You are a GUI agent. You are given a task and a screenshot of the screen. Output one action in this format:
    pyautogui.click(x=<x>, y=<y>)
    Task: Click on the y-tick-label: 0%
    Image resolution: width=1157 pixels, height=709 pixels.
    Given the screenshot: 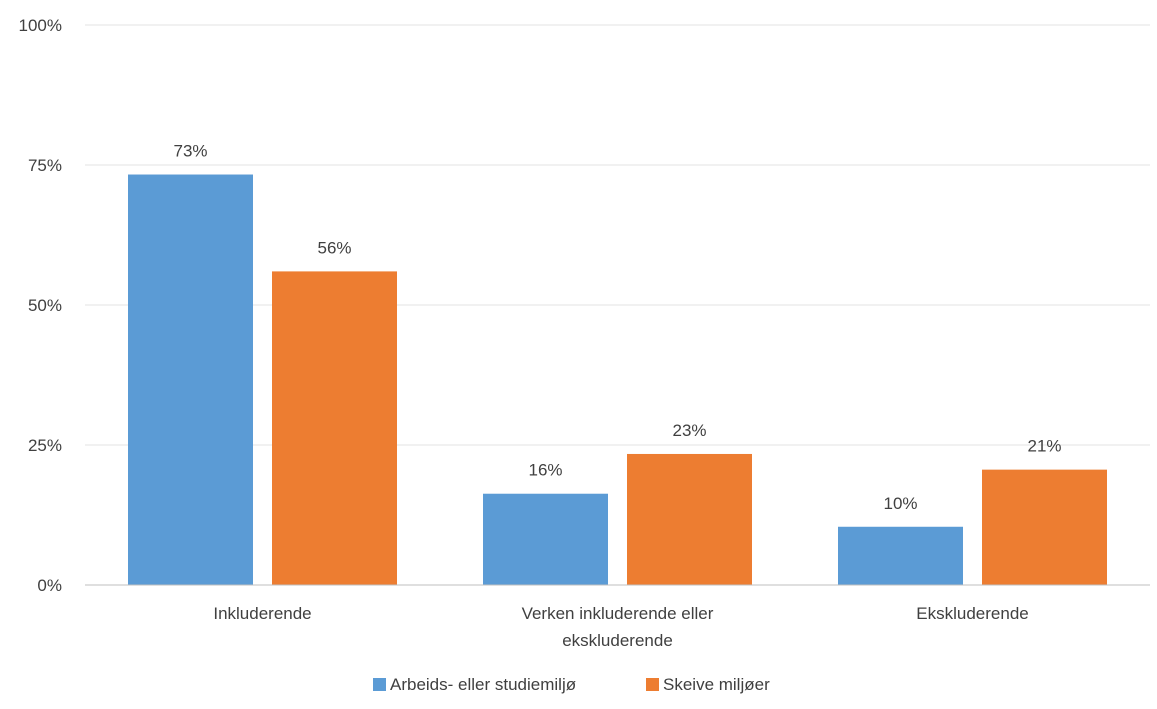 What is the action you would take?
    pyautogui.click(x=49, y=585)
    